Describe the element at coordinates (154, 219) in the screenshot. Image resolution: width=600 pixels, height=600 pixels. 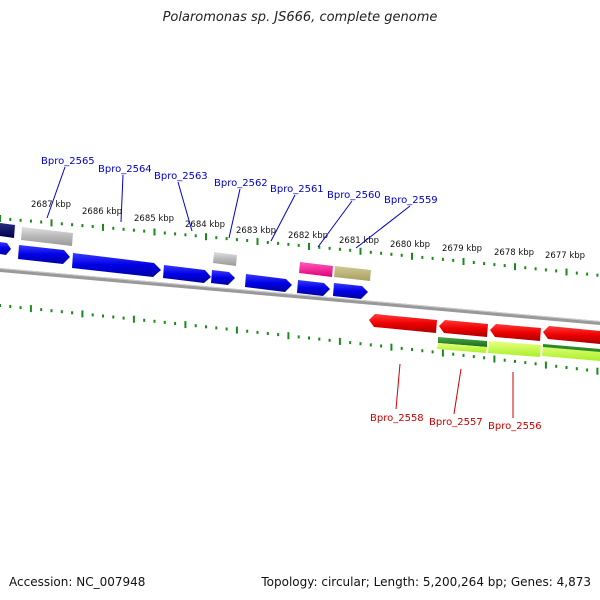
I see `tick-label: 2685 kbp` at that location.